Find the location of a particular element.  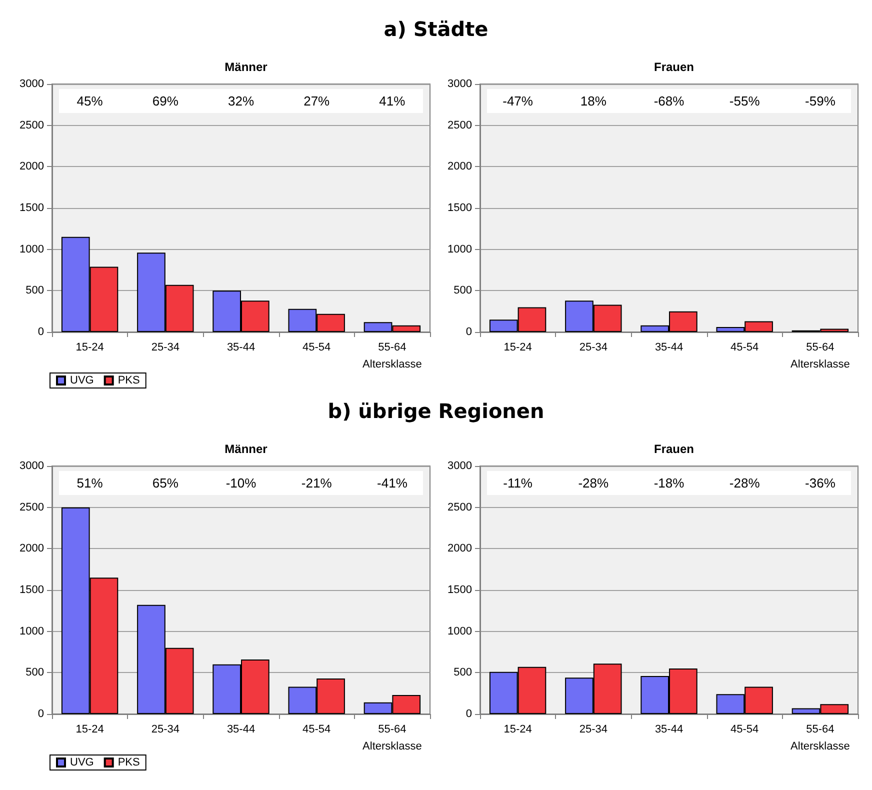

annotation: 45% is located at coordinates (90, 101).